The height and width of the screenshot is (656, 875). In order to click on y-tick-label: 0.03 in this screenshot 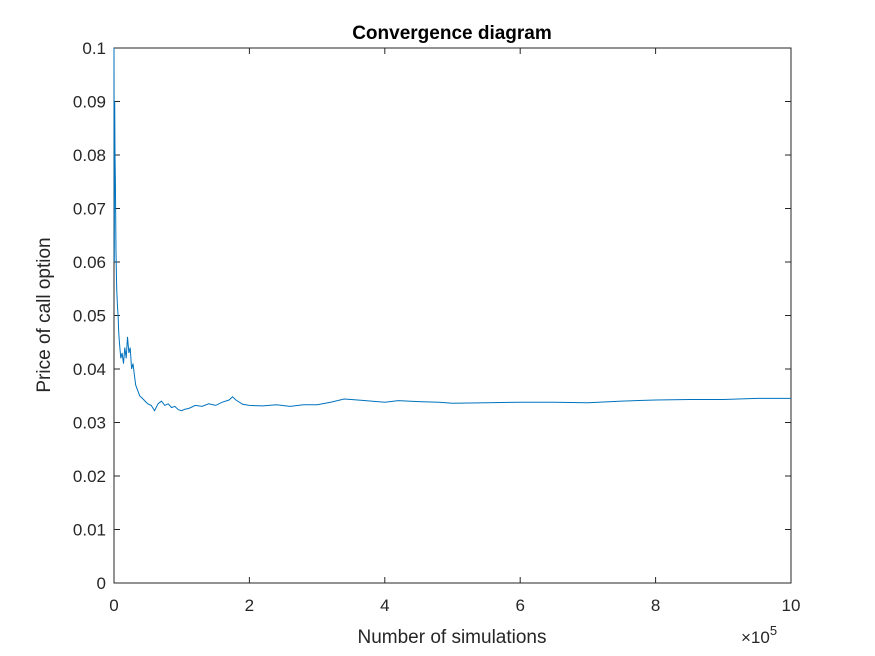, I will do `click(89, 423)`.